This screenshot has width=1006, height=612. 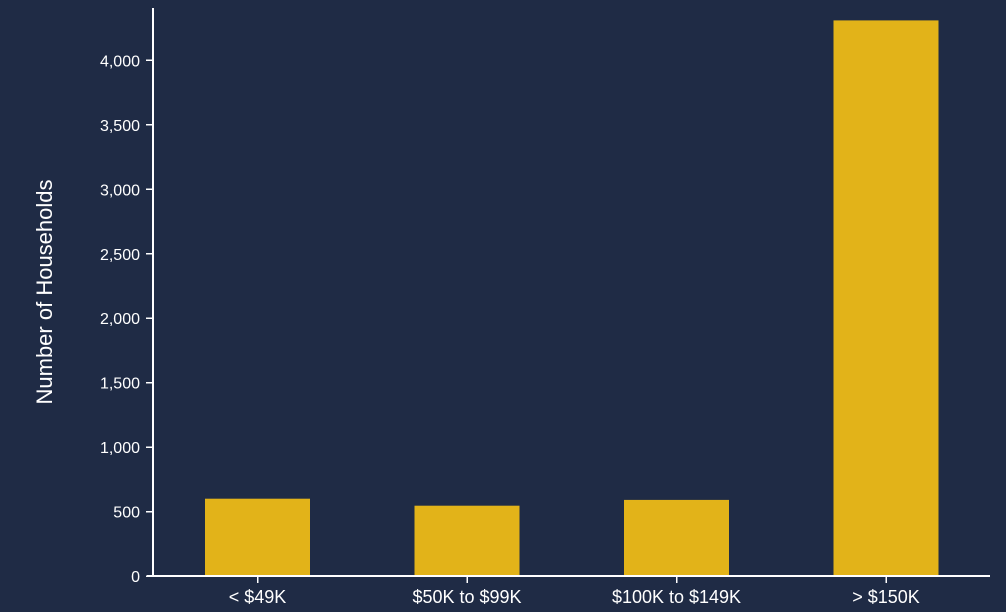 What do you see at coordinates (120, 190) in the screenshot?
I see `y-tick-label: 3,000` at bounding box center [120, 190].